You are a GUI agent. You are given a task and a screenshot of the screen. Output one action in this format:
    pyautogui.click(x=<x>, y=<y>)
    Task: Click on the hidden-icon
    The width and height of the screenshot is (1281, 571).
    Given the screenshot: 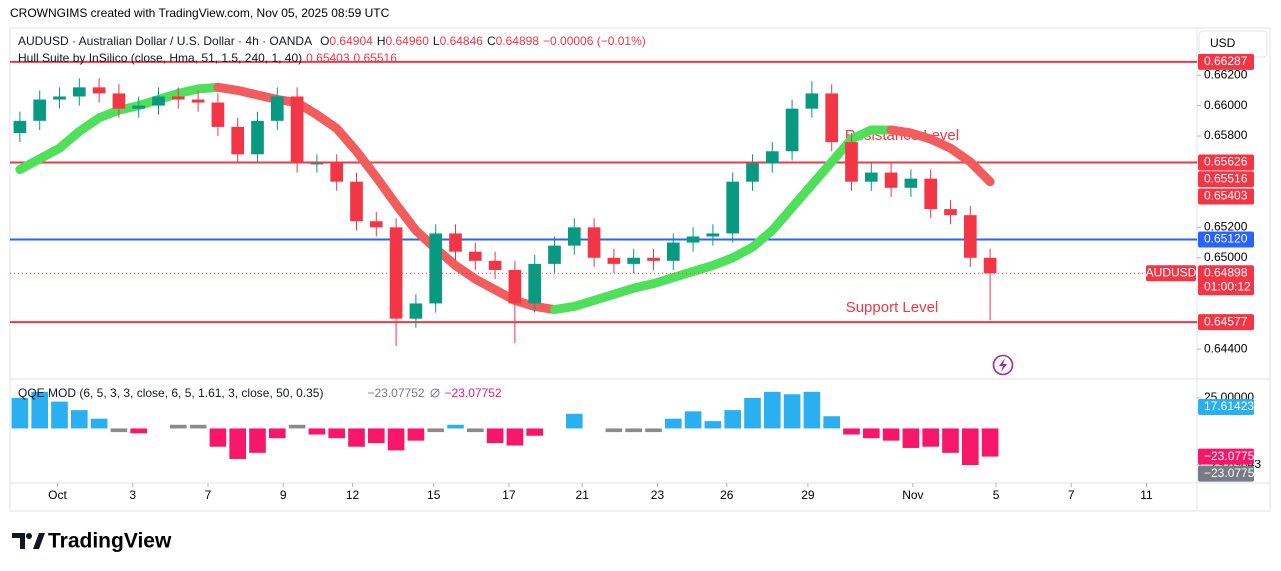 What is the action you would take?
    pyautogui.click(x=435, y=393)
    